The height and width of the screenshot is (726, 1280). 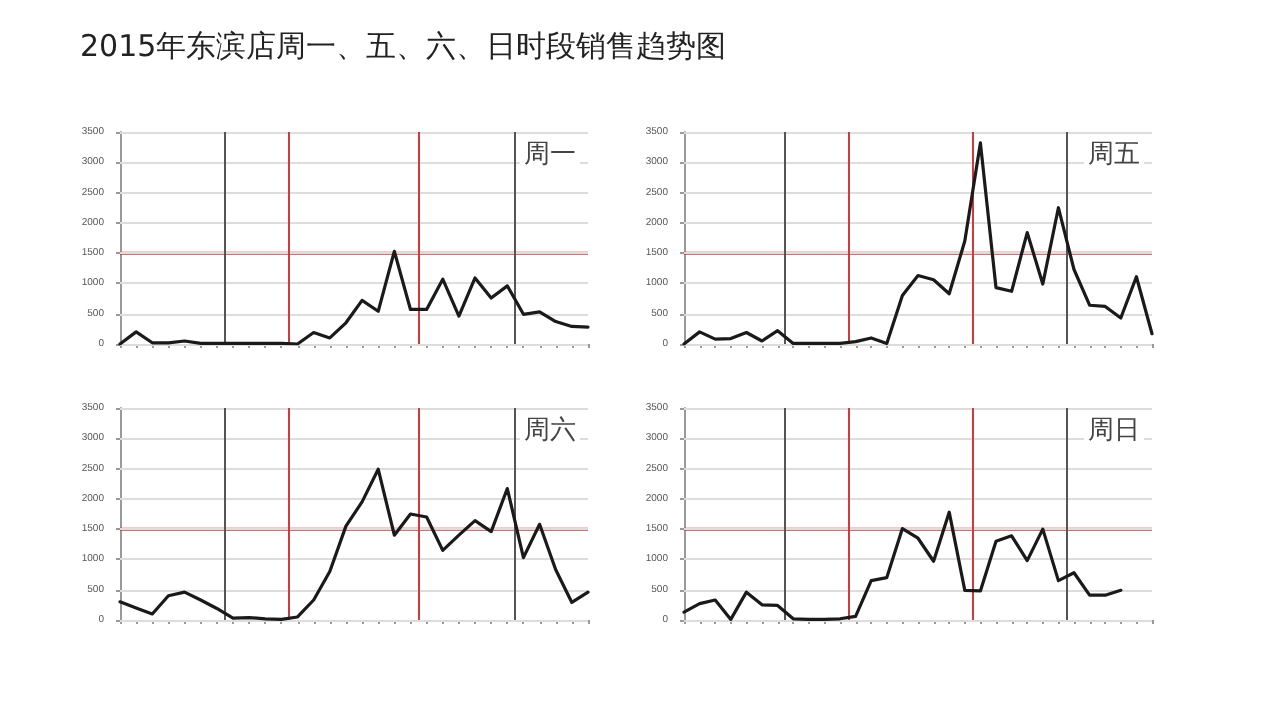 I want to click on chart-title: 周五, so click(x=1114, y=155).